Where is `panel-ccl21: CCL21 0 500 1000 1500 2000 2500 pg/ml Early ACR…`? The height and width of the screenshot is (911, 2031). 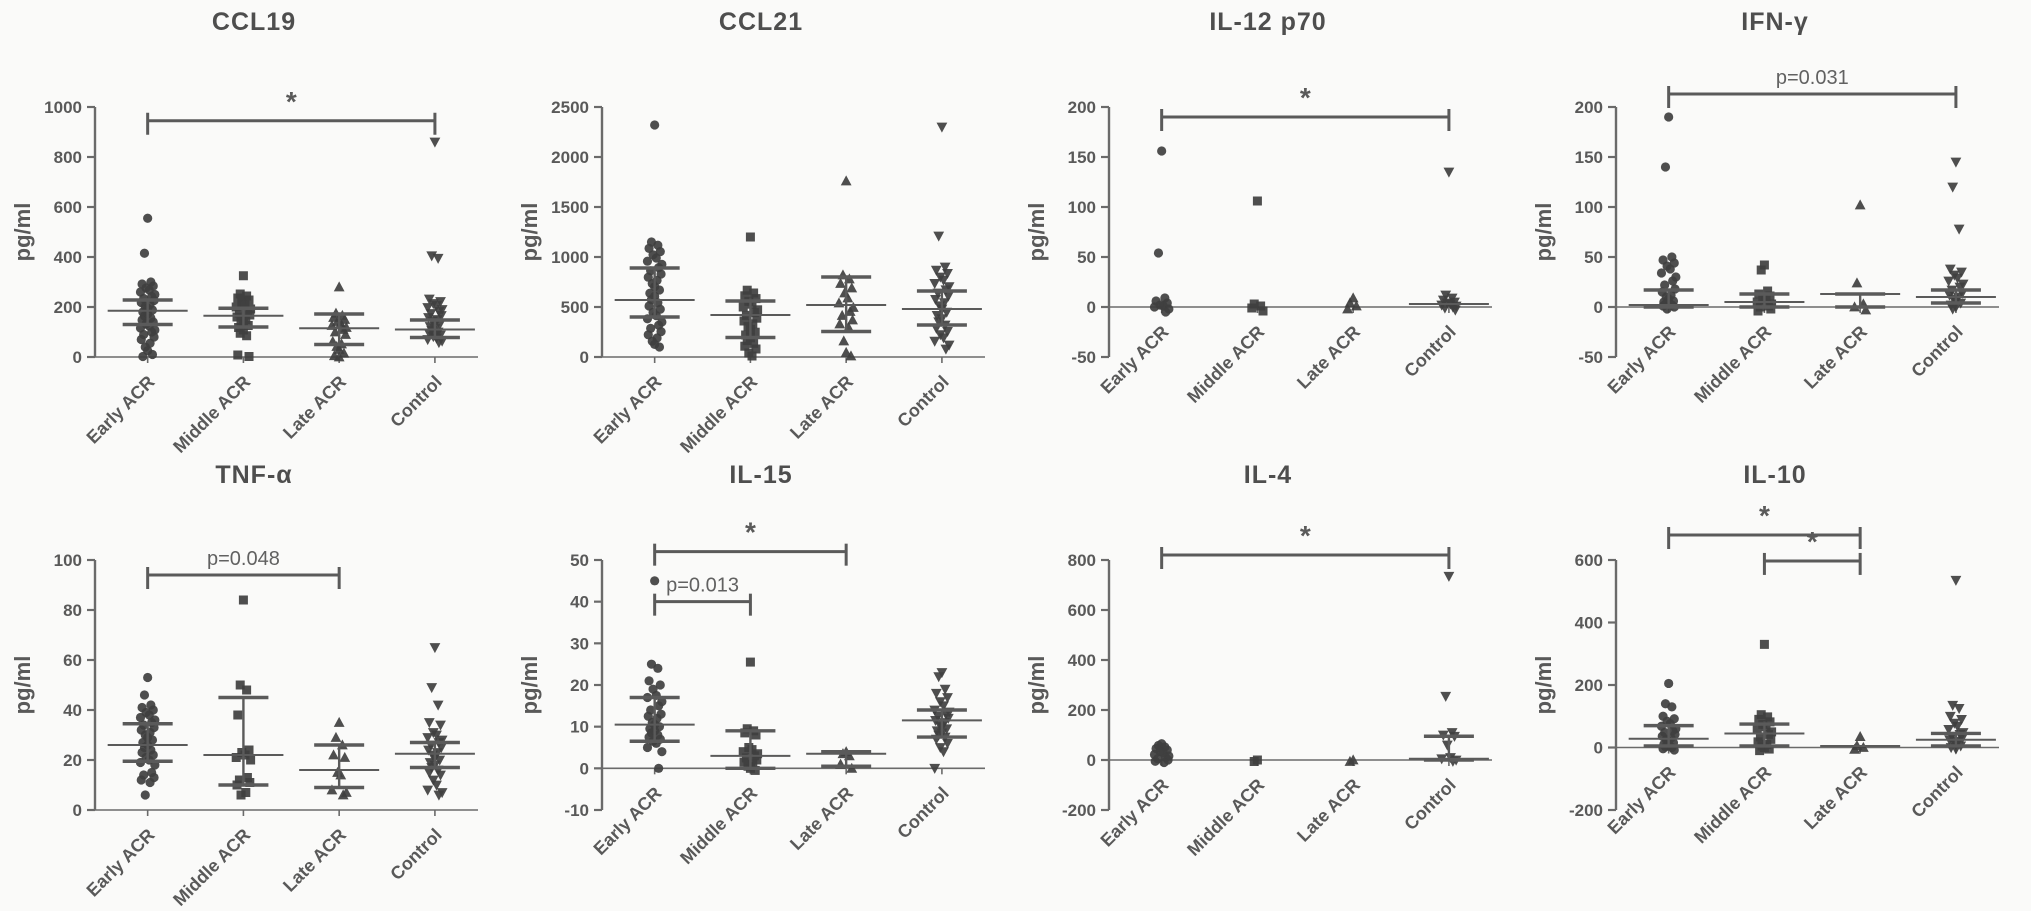
panel-ccl21: CCL21 0 500 1000 1500 2000 2500 pg/ml Early ACR… is located at coordinates (760, 228).